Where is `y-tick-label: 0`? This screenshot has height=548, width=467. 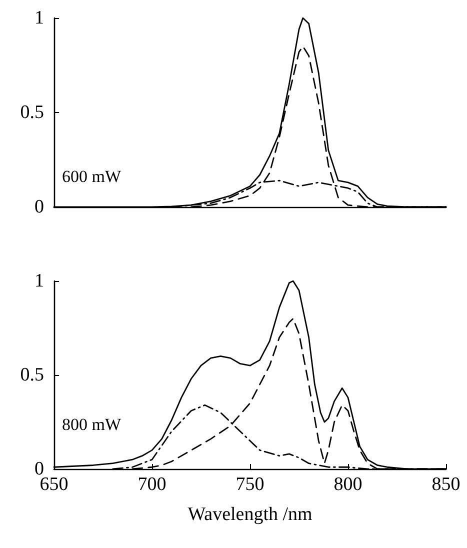
y-tick-label: 0 is located at coordinates (39, 207).